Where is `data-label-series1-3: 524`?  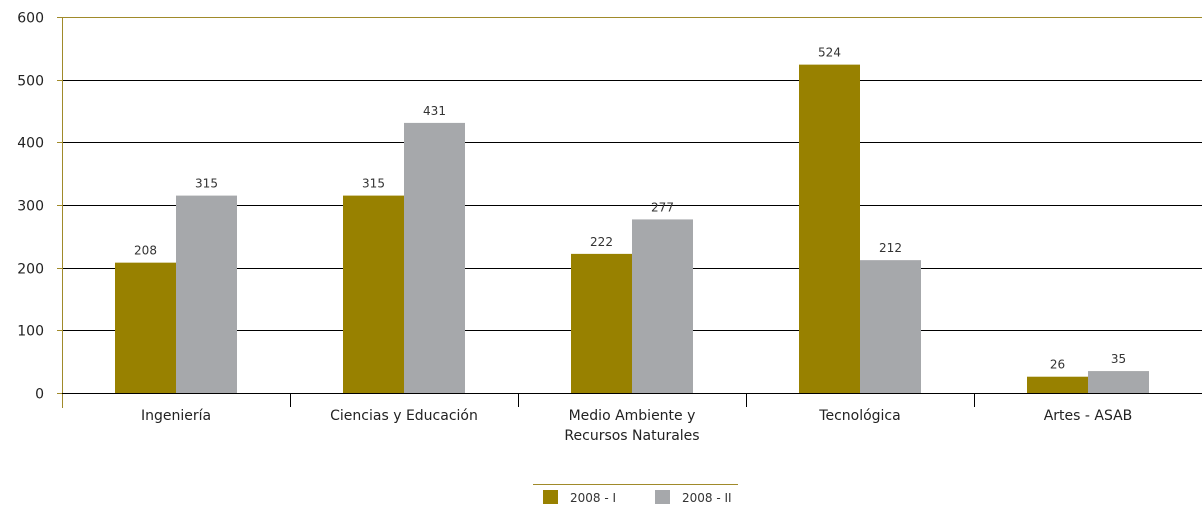 data-label-series1-3: 524 is located at coordinates (829, 53).